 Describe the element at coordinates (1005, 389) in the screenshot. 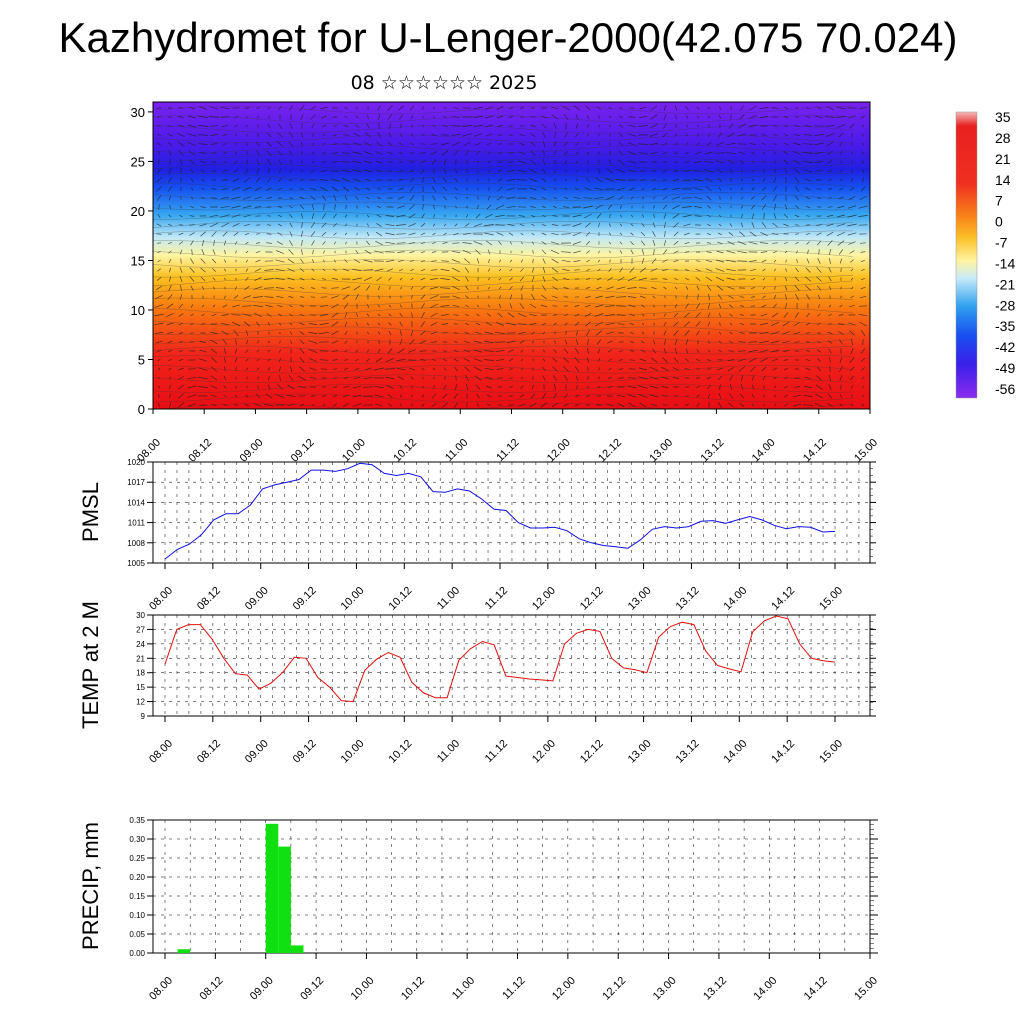

I see `colorbar-label: -56` at that location.